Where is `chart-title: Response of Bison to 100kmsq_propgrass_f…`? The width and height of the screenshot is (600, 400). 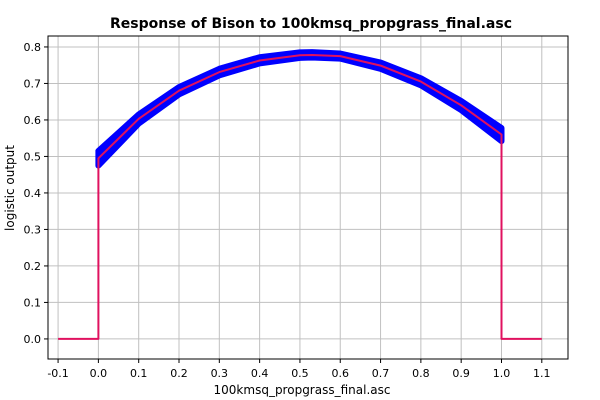
chart-title: Response of Bison to 100kmsq_propgrass_f… is located at coordinates (311, 24).